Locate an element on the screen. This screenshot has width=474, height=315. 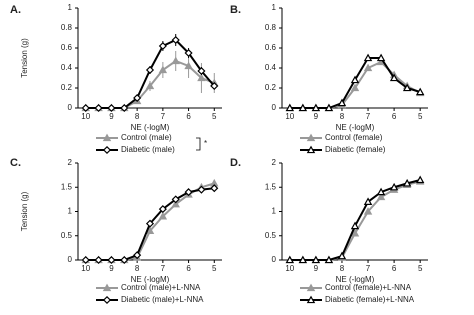
panel-label: C. is located at coordinates (15, 163).